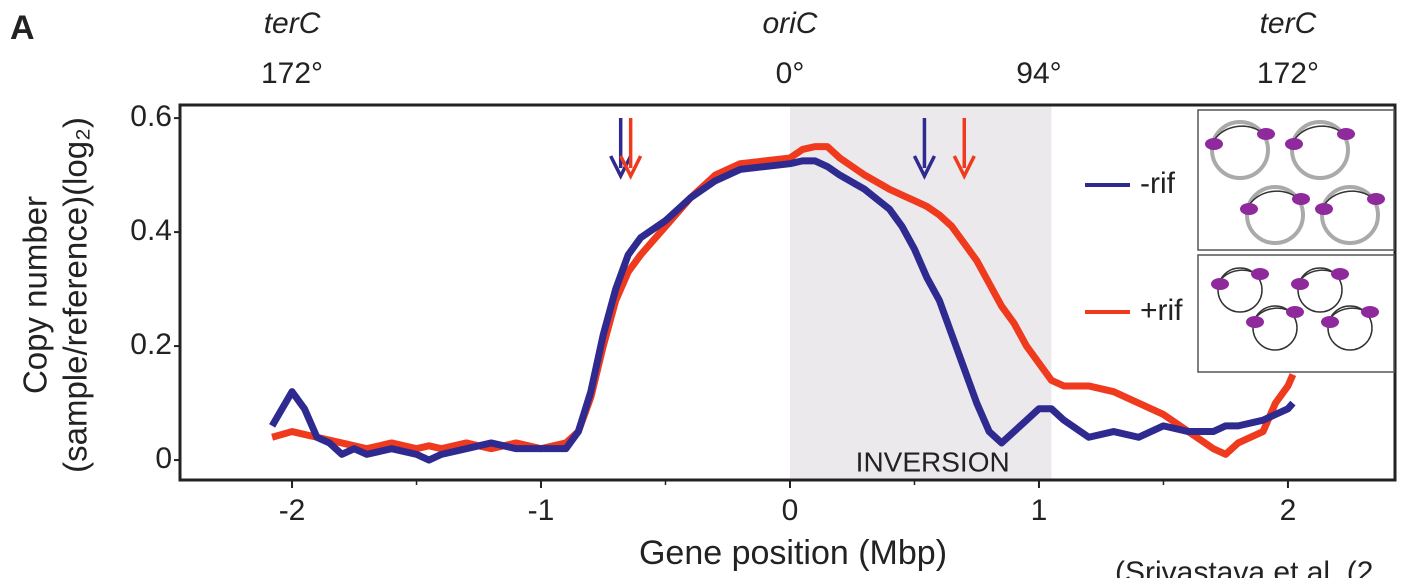 The image size is (1403, 578). I want to click on region-label: INVERSION, so click(933, 461).